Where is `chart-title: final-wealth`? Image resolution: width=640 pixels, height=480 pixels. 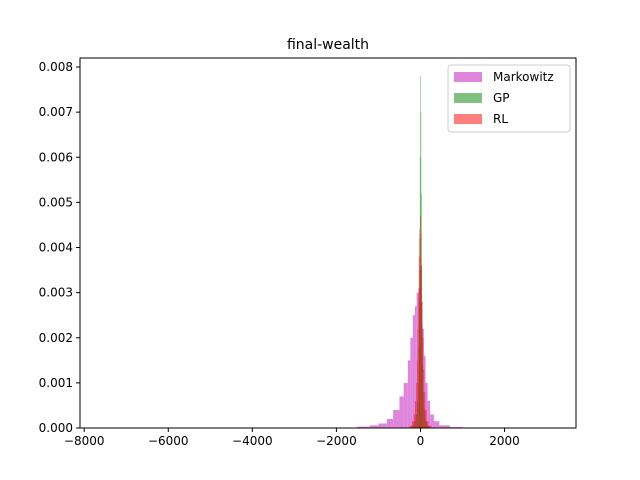 chart-title: final-wealth is located at coordinates (328, 45).